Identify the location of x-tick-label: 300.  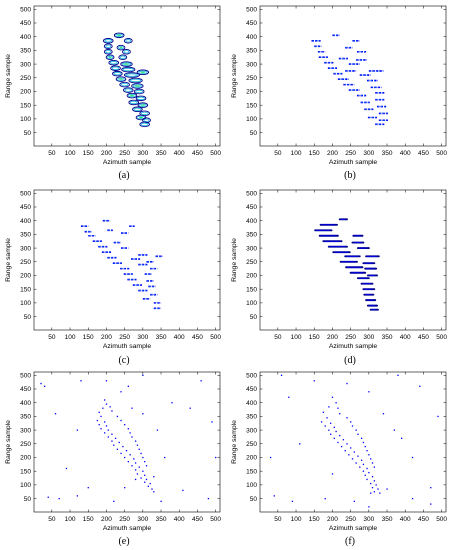
(142, 337).